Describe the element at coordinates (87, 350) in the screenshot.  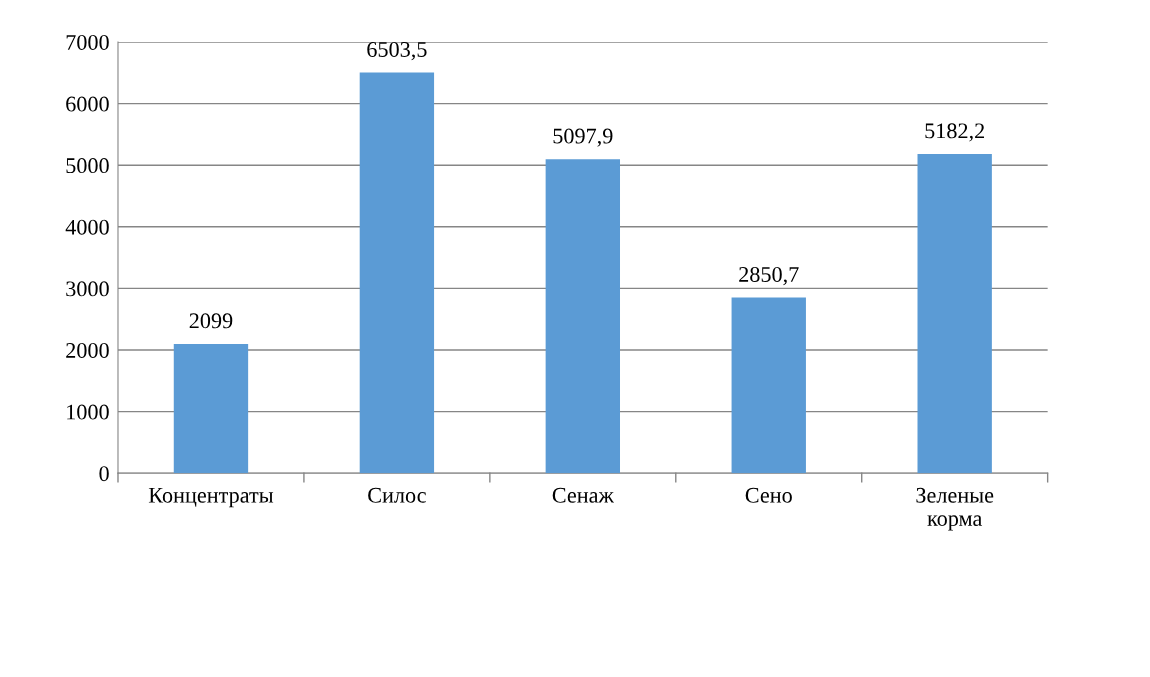
I see `y-tick-label: 2000` at that location.